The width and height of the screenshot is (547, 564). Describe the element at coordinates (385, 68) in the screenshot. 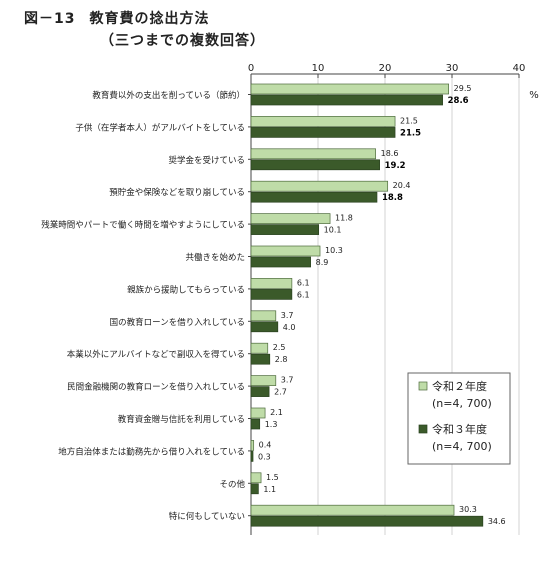

I see `x-tick-label: 20` at that location.